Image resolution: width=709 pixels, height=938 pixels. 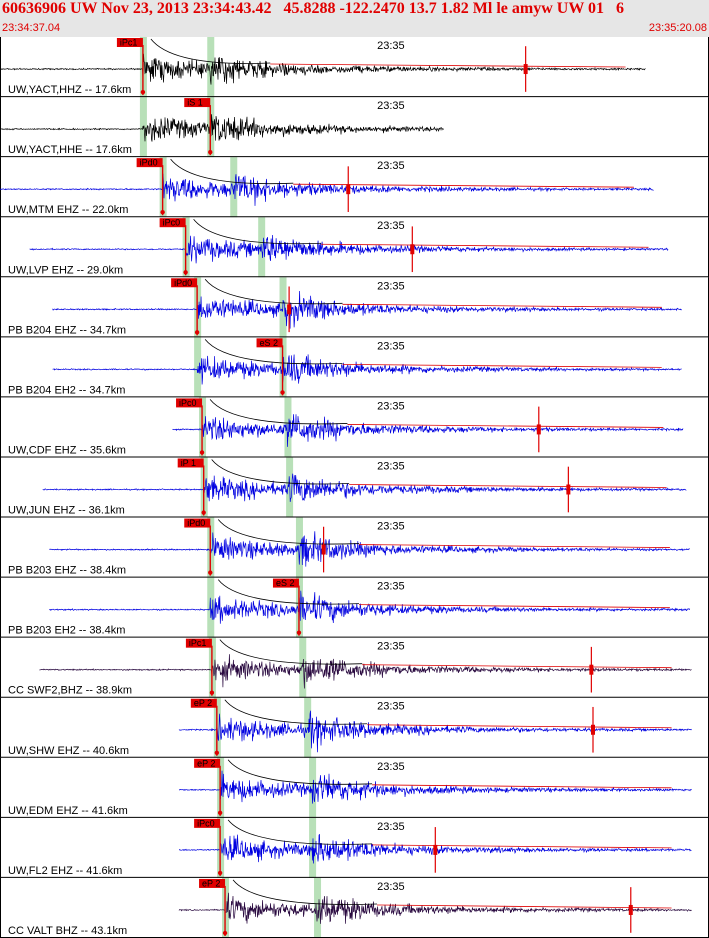 I want to click on pick-label: iP 1, so click(x=188, y=463).